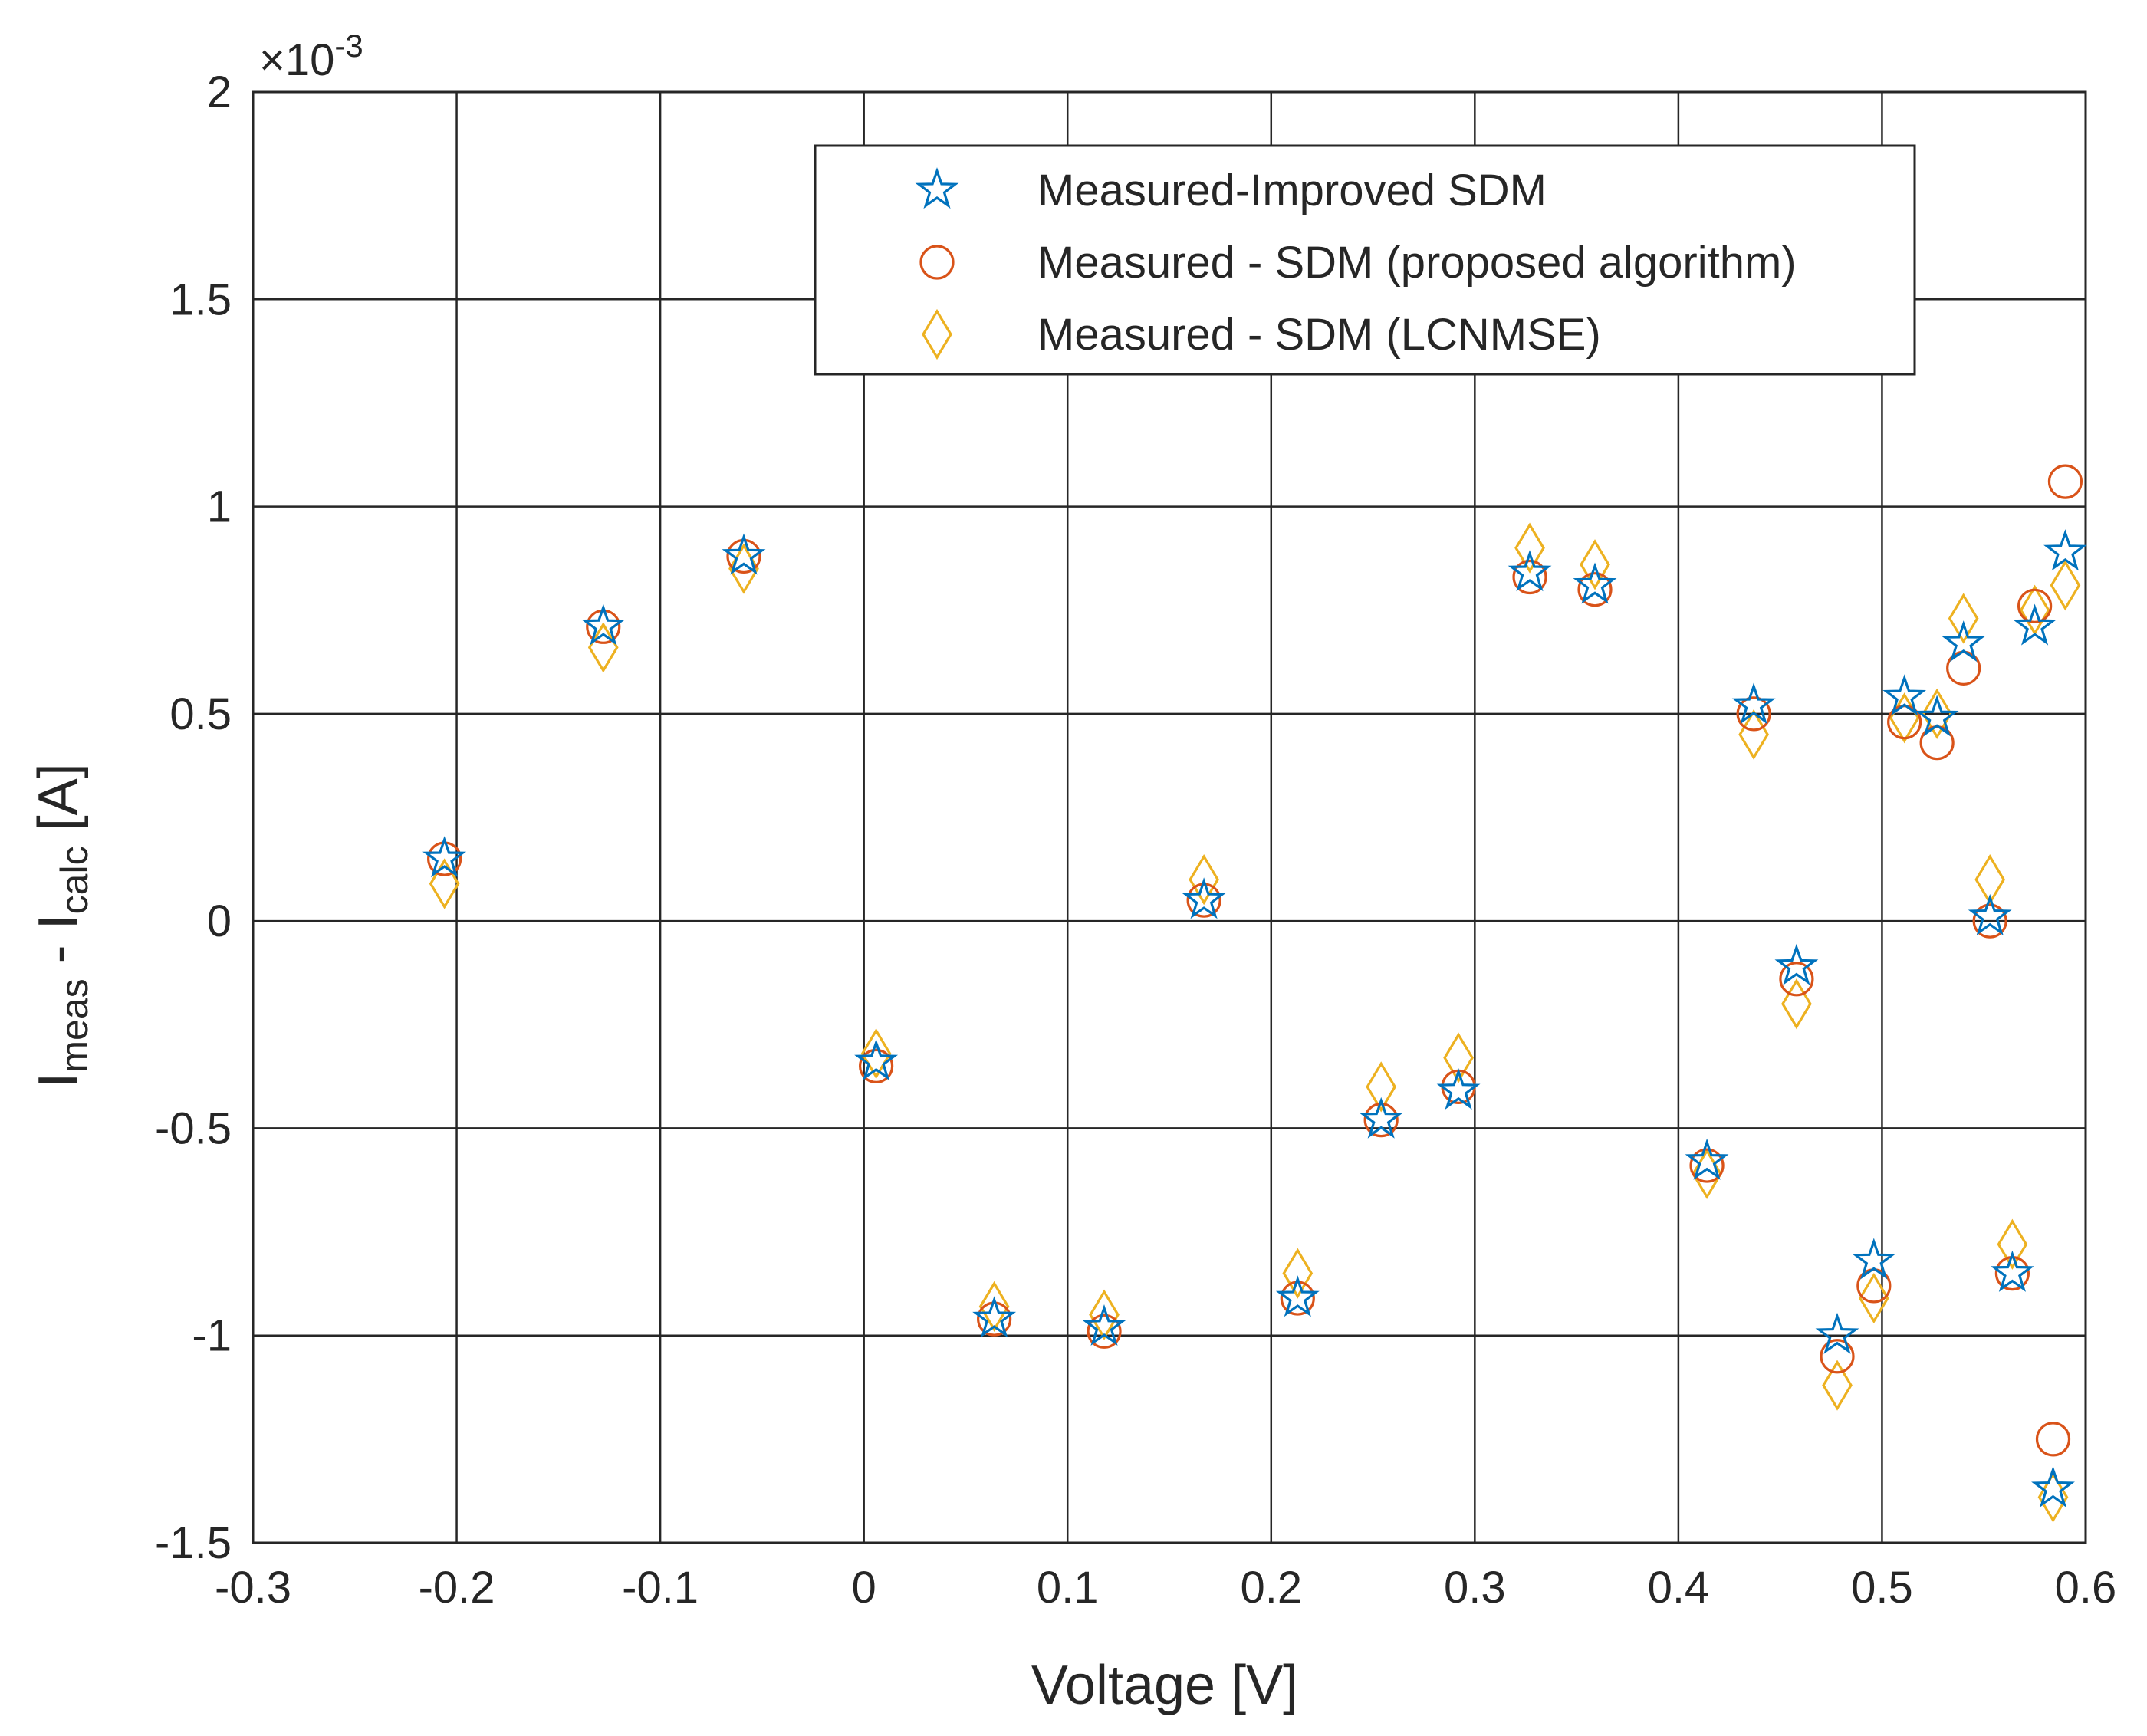 Image resolution: width=2147 pixels, height=1736 pixels. I want to click on legend-label-lcnmse: Measured - SDM (LCNMSE), so click(1319, 335).